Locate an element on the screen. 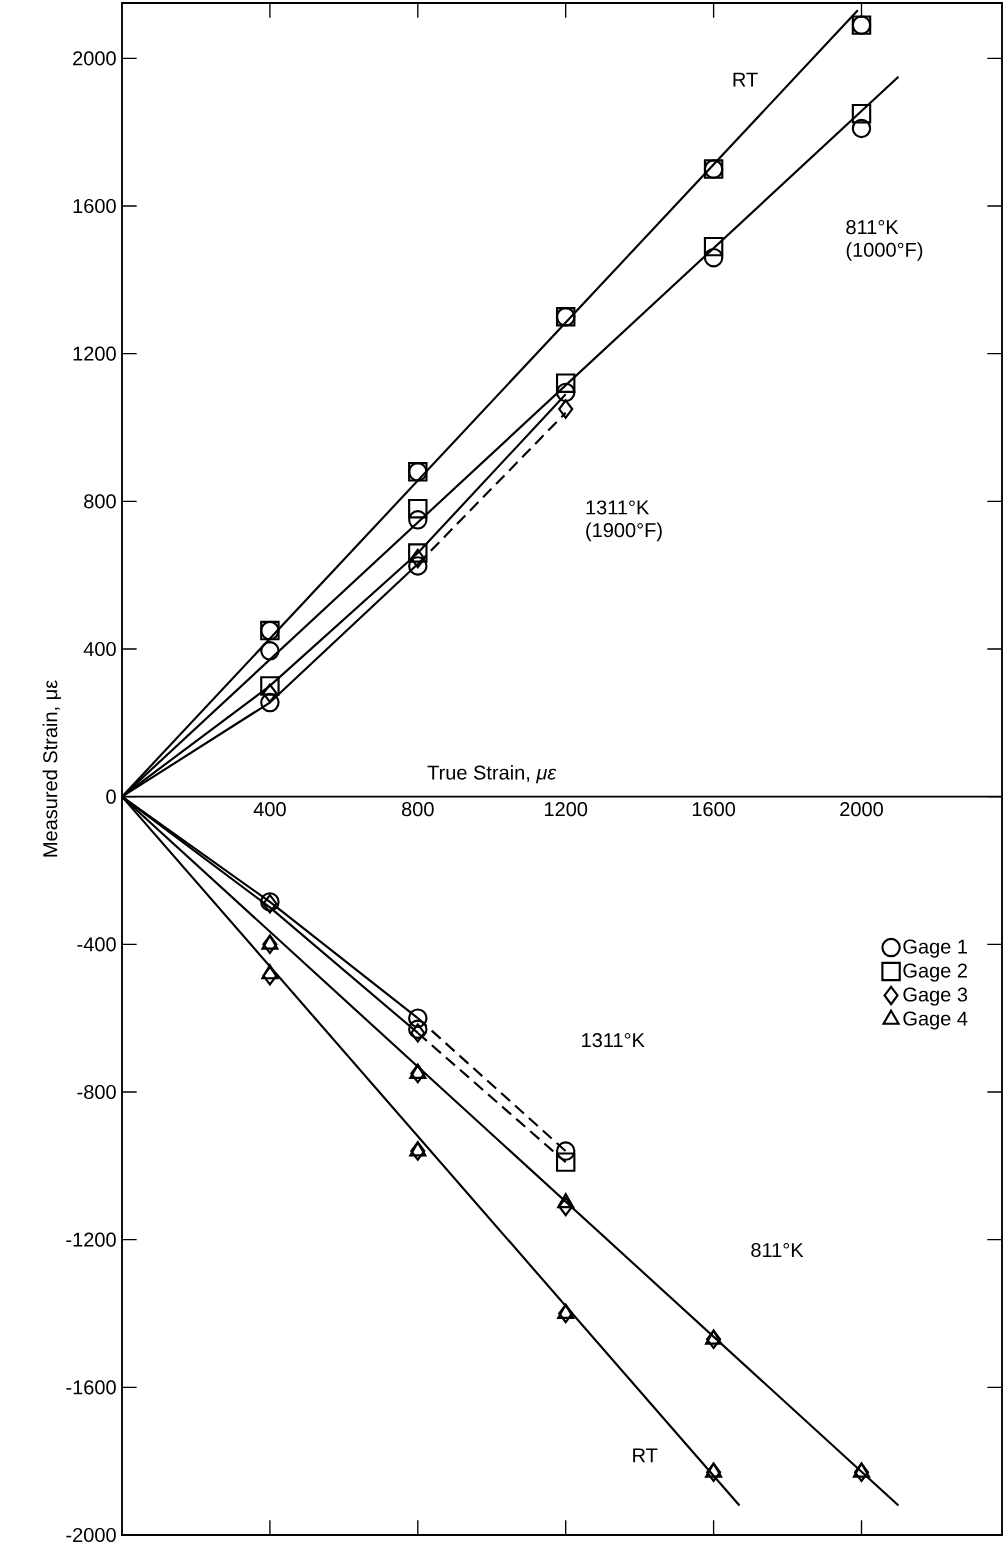  y-tick-label: 1600 is located at coordinates (94, 206).